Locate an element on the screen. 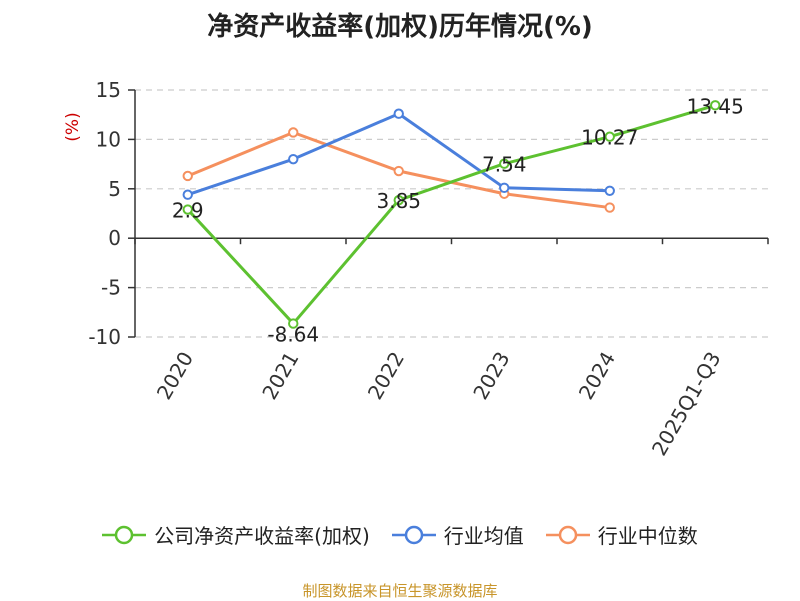 This screenshot has height=601, width=800. data-label: 10.27 is located at coordinates (609, 138).